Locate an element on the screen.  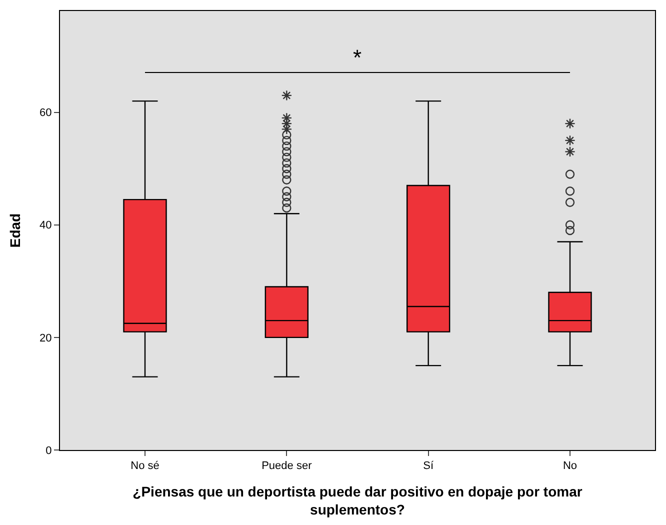
x-axis-title: ¿Piensas que un deportista puede dar positivo en dopaje por tomar suplementos? is located at coordinates (357, 501).